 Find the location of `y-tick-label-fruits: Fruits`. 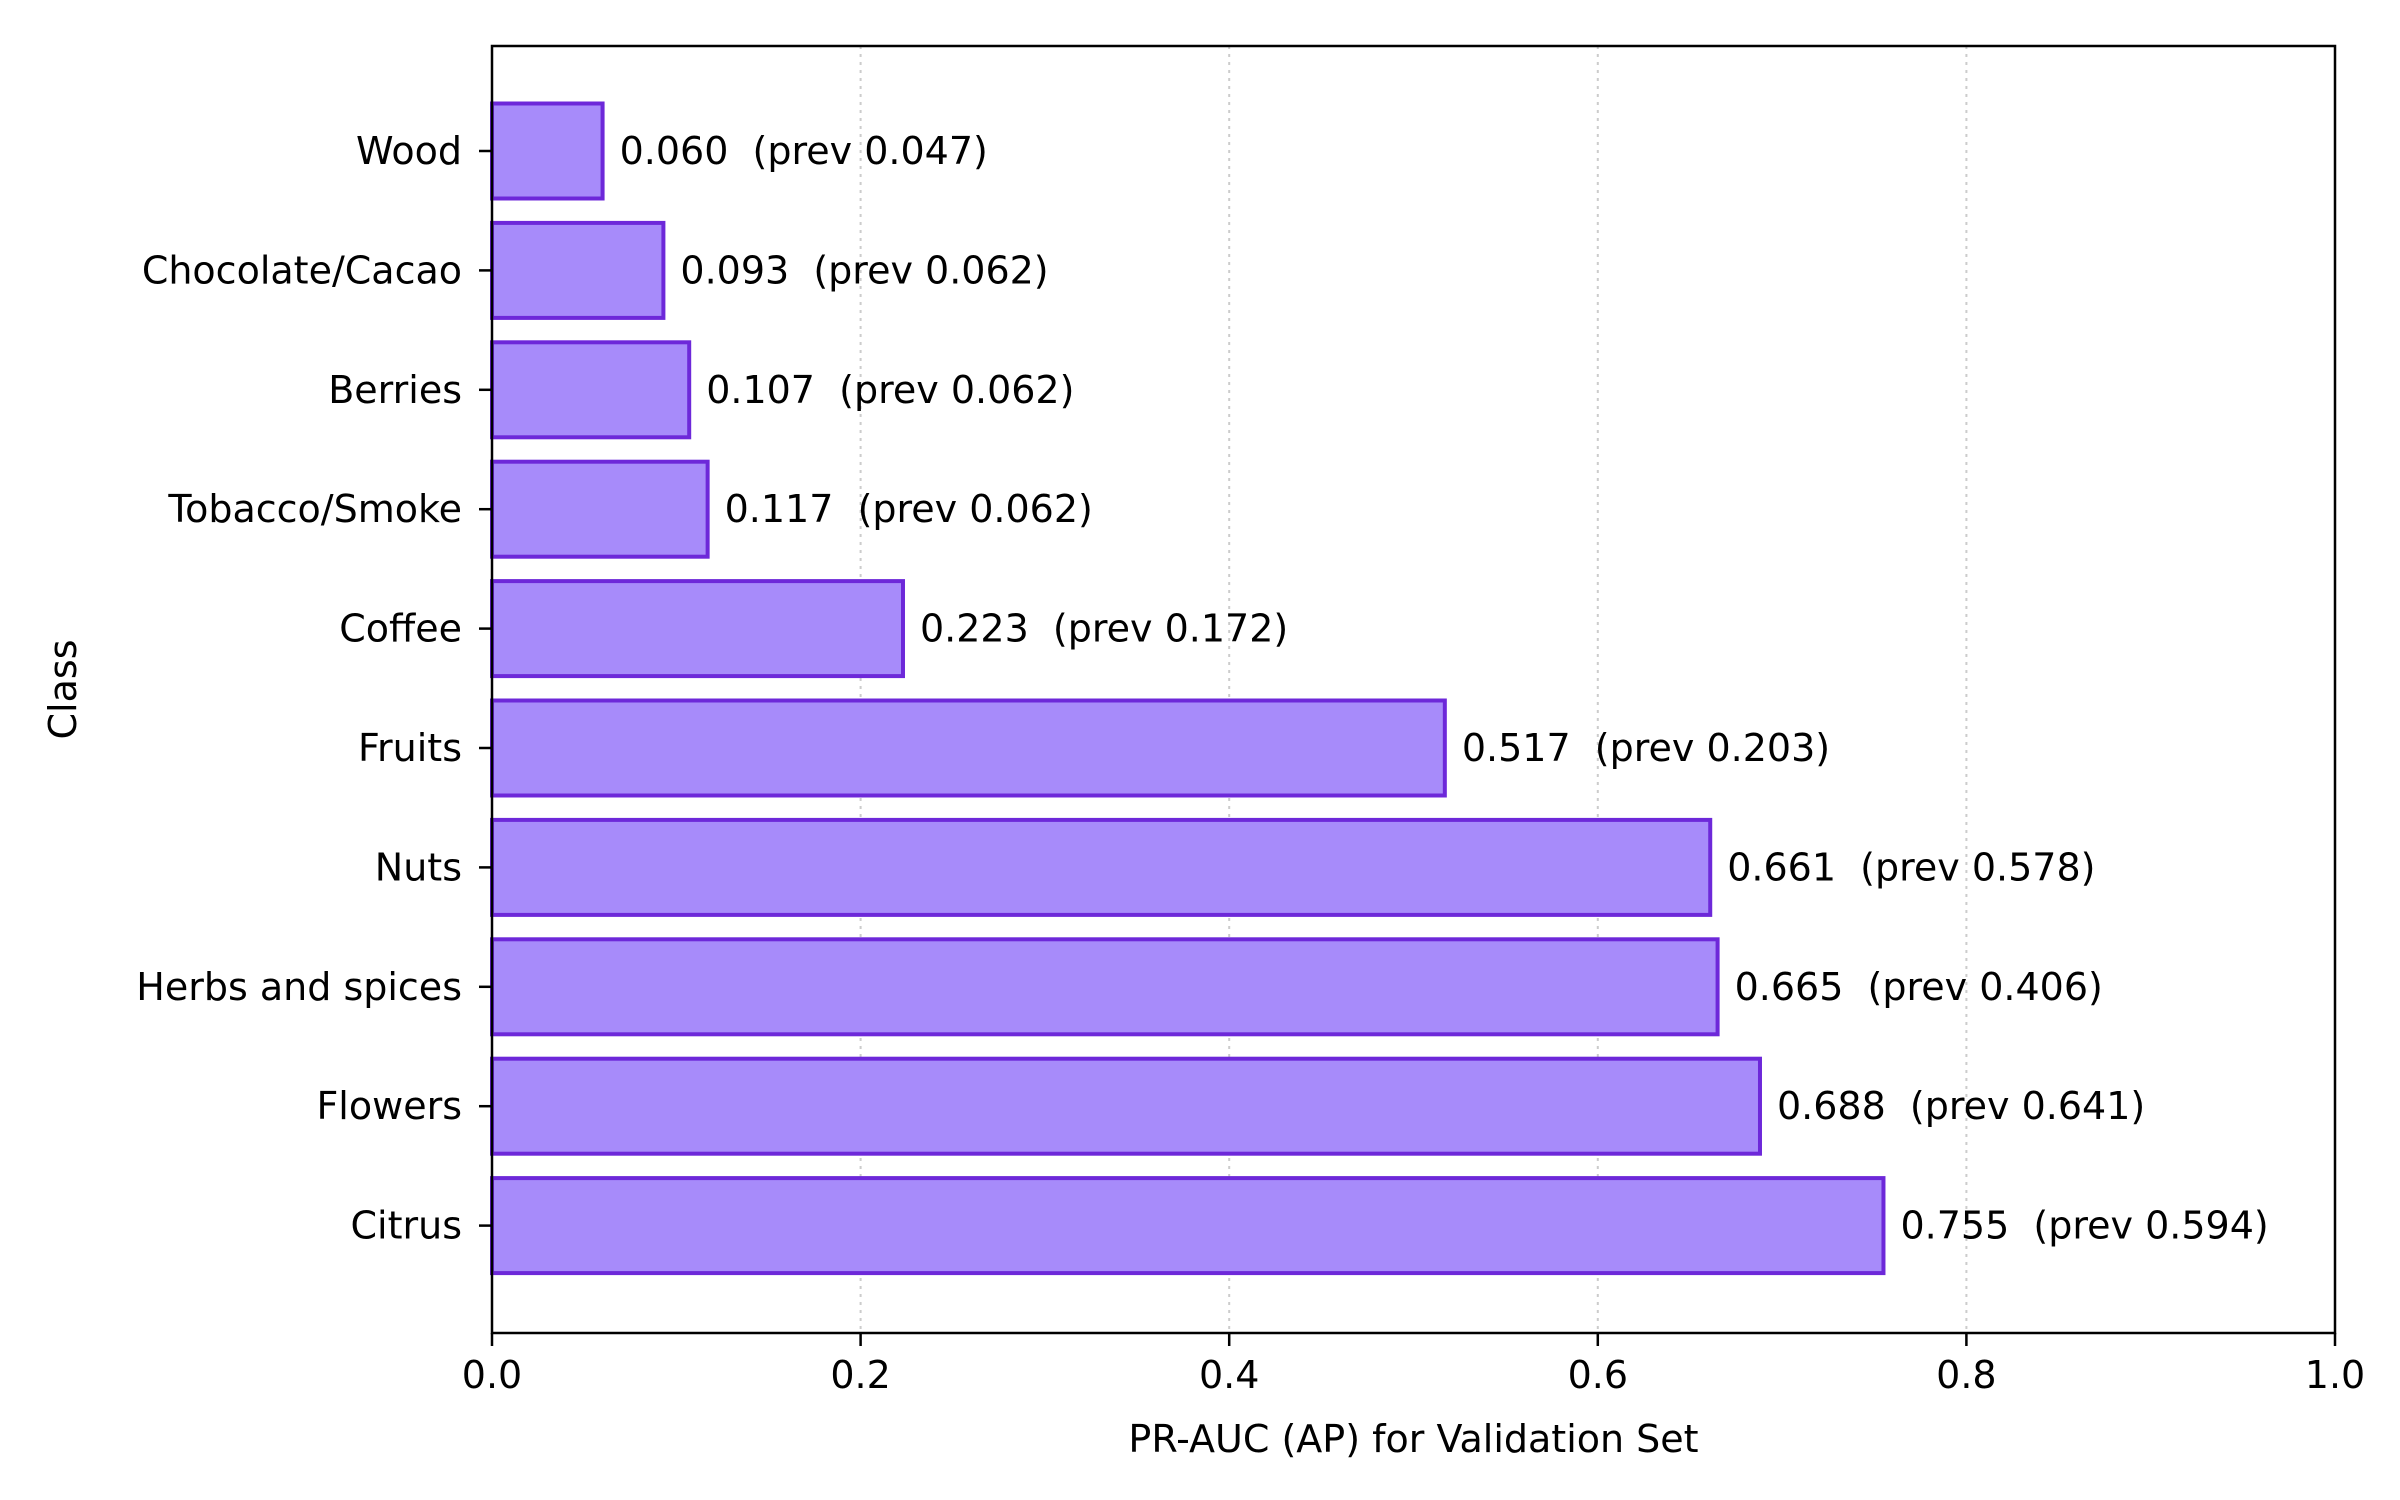

y-tick-label-fruits: Fruits is located at coordinates (410, 748).